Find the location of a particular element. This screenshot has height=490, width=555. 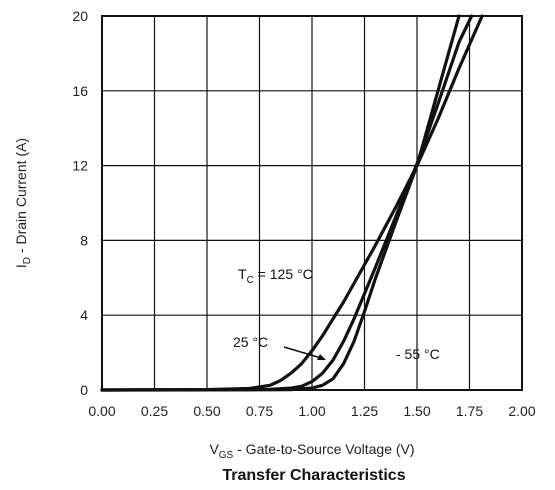

y-tick-label: 20 is located at coordinates (80, 16).